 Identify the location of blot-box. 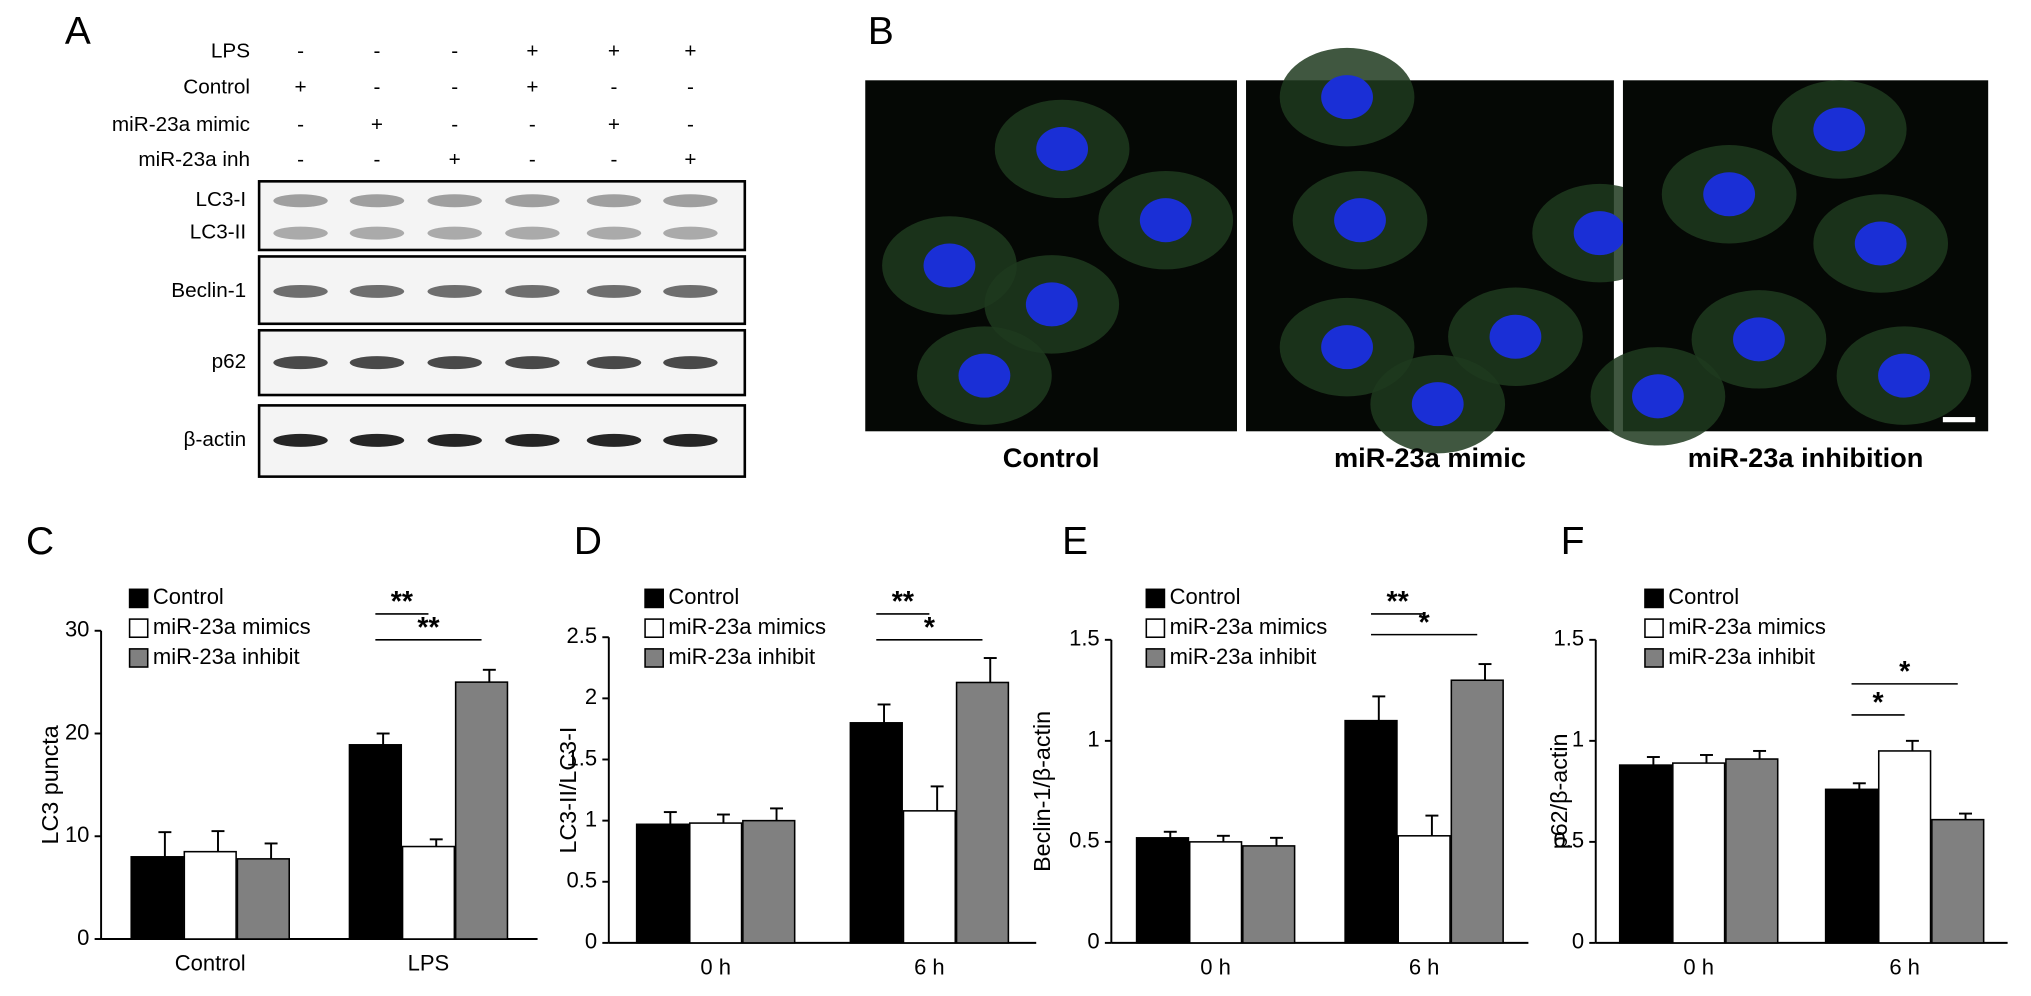
(502, 216).